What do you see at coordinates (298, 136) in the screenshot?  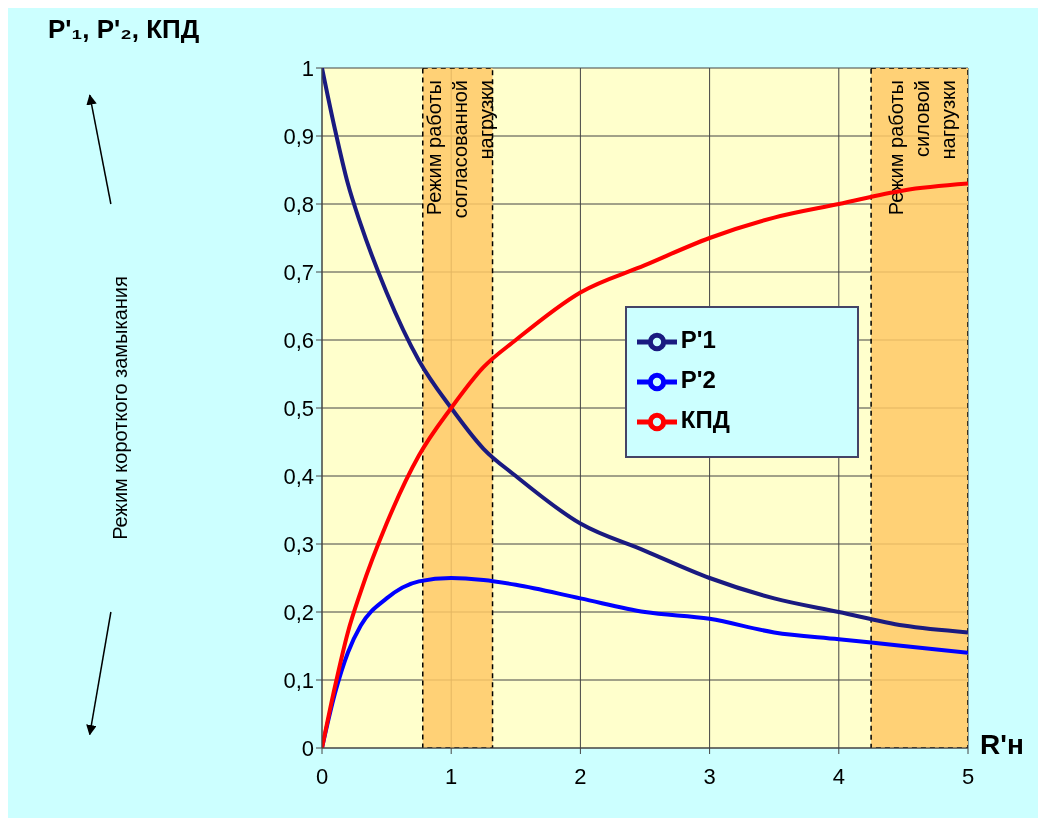 I see `y-tick-label: 0,9` at bounding box center [298, 136].